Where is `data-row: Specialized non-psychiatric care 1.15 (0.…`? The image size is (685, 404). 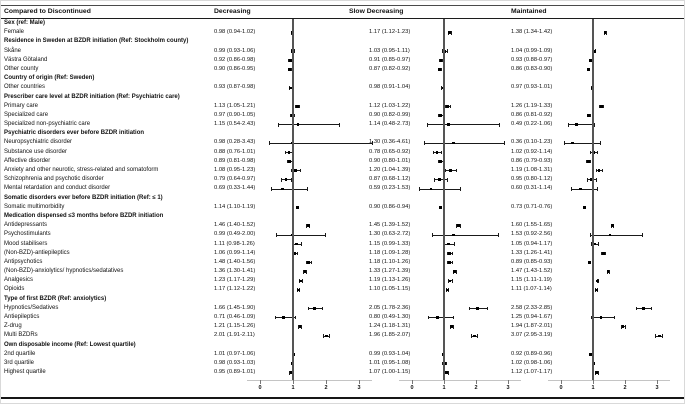 data-row: Specialized non-psychiatric care 1.15 (0.… is located at coordinates (342, 124).